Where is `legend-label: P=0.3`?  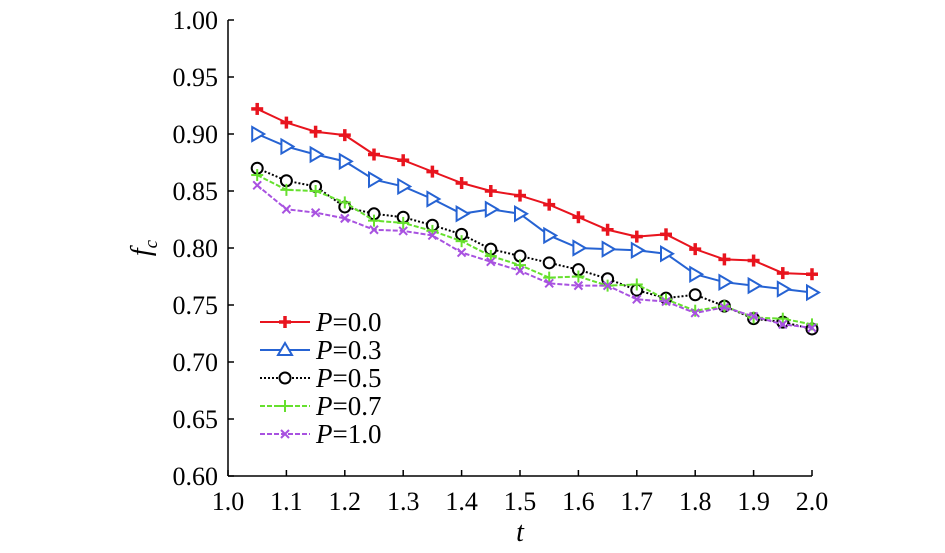 legend-label: P=0.3 is located at coordinates (348, 350).